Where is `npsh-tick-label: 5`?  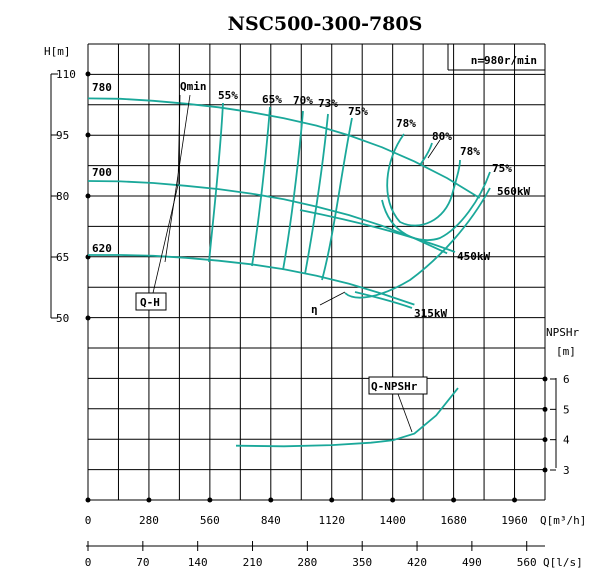 npsh-tick-label: 5 is located at coordinates (566, 409).